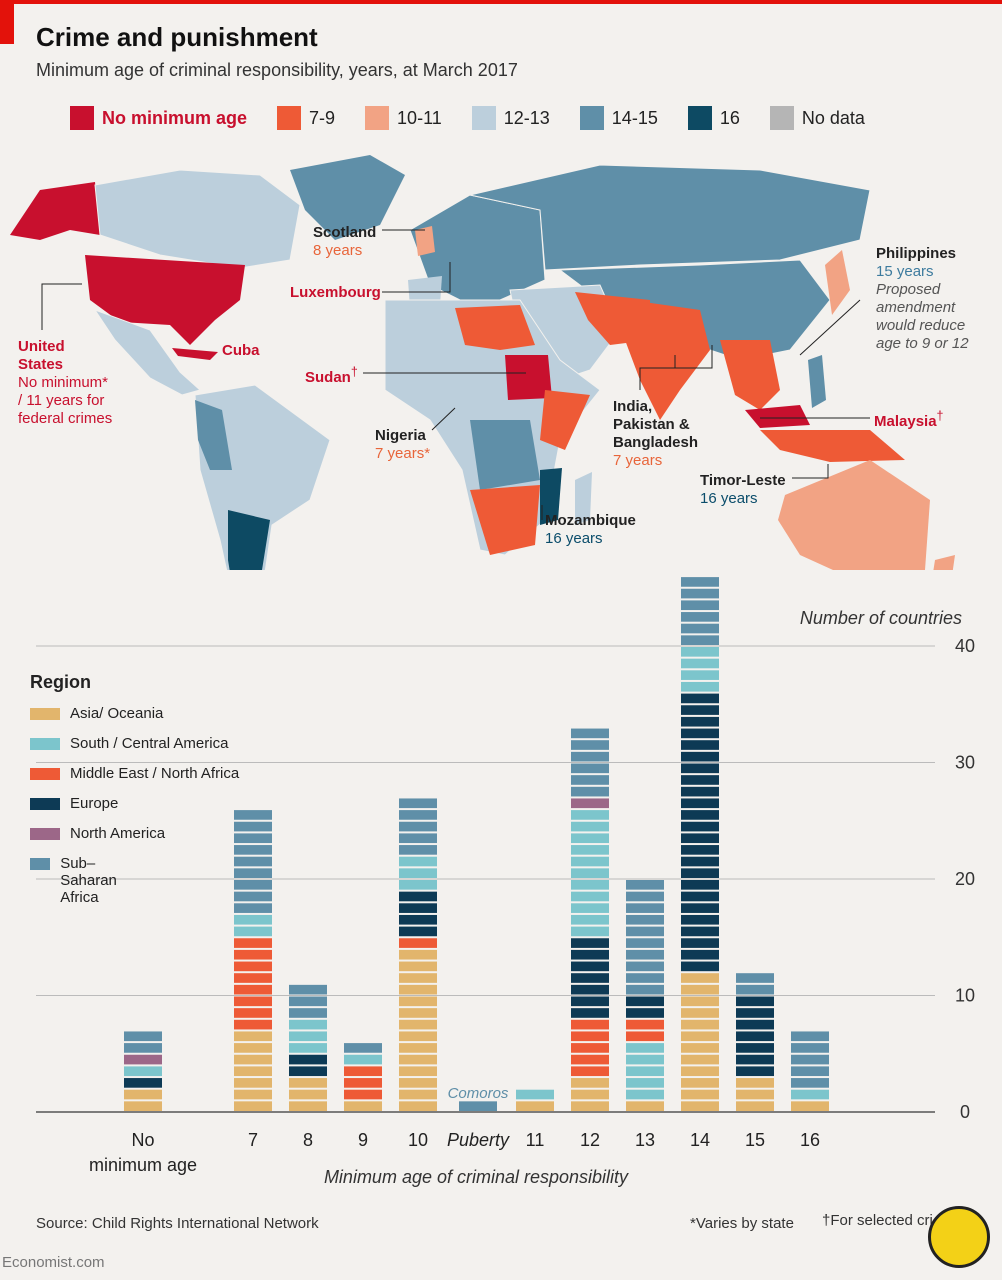 This screenshot has width=1002, height=1280. What do you see at coordinates (916, 253) in the screenshot?
I see `label-philippines-name: Philippines` at bounding box center [916, 253].